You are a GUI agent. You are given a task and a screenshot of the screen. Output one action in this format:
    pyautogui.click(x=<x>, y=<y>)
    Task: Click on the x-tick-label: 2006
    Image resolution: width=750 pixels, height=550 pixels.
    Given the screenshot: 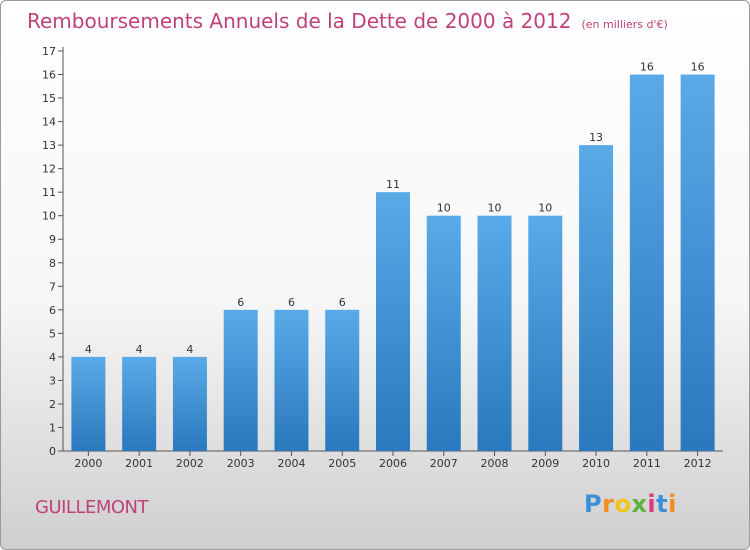 What is the action you would take?
    pyautogui.click(x=393, y=463)
    